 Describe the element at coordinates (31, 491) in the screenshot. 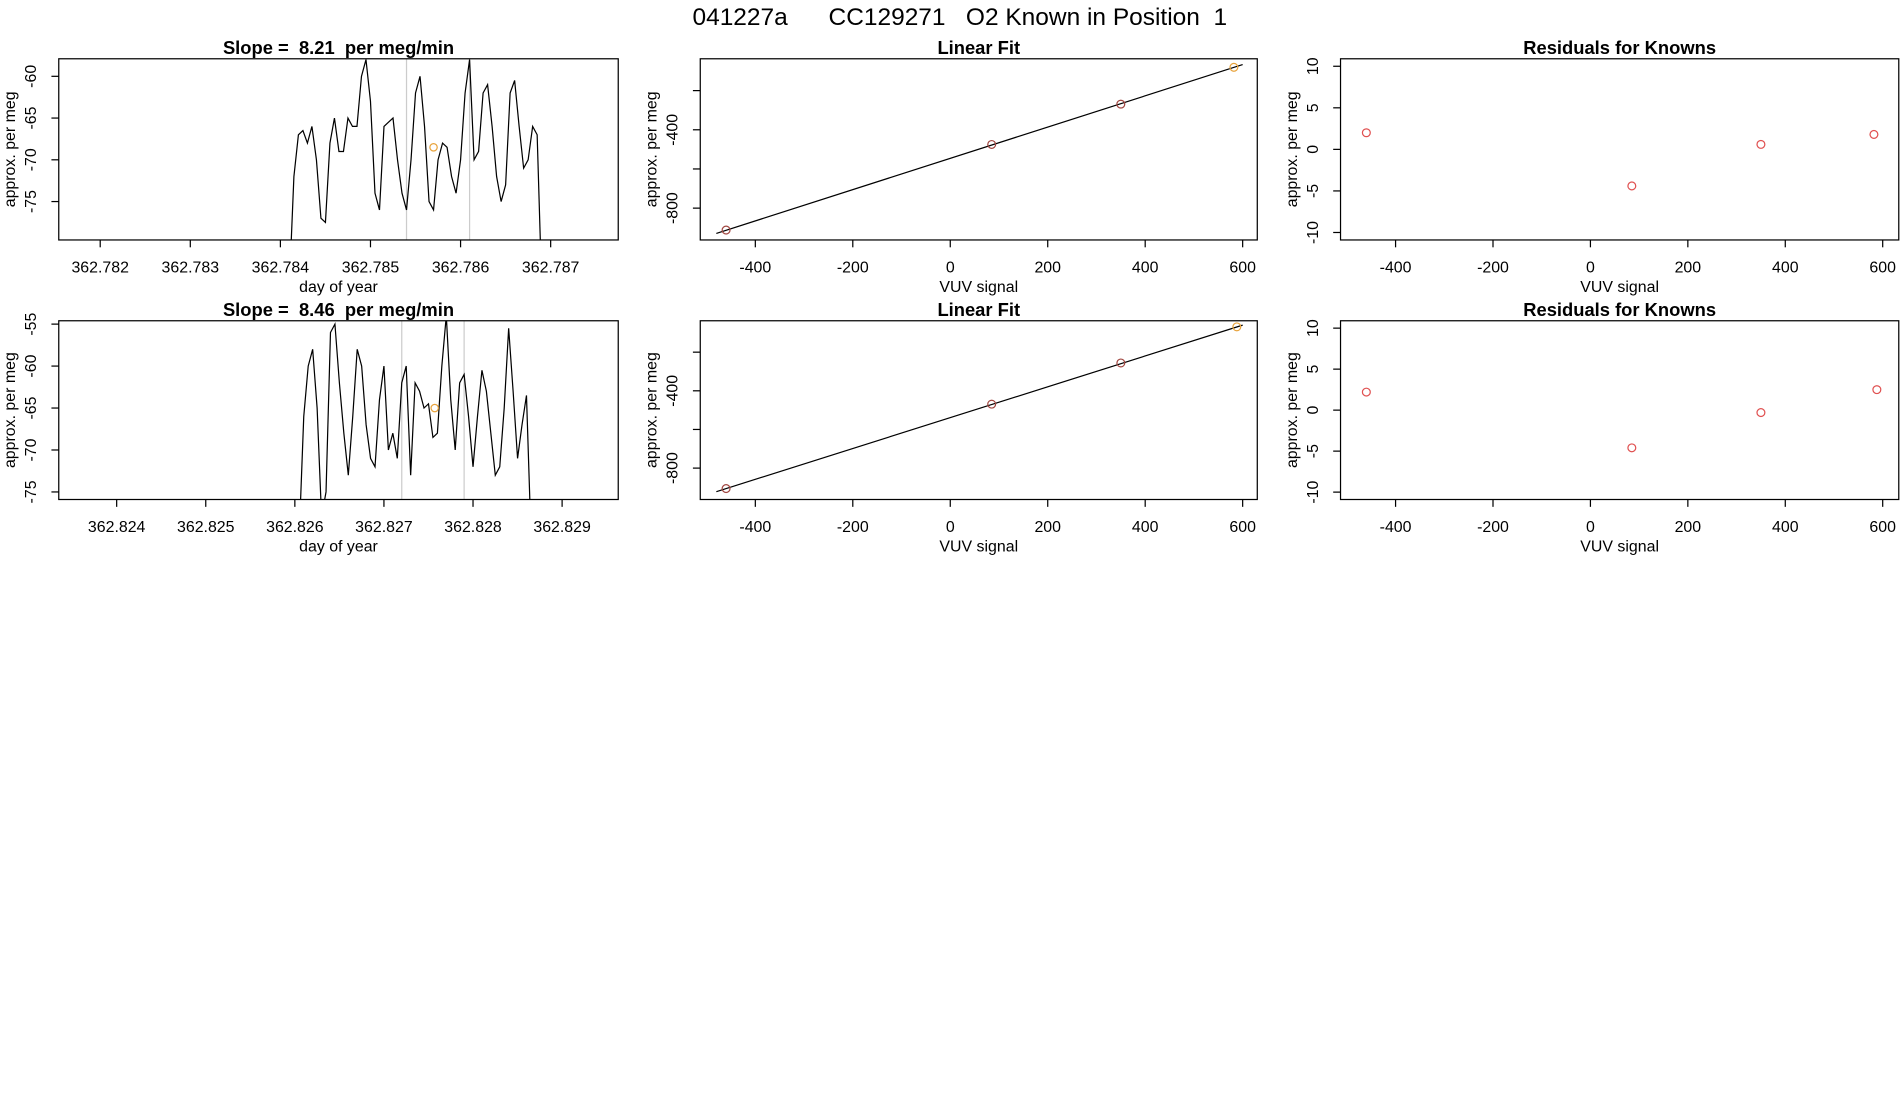

I see `y-tick-label: -75` at that location.